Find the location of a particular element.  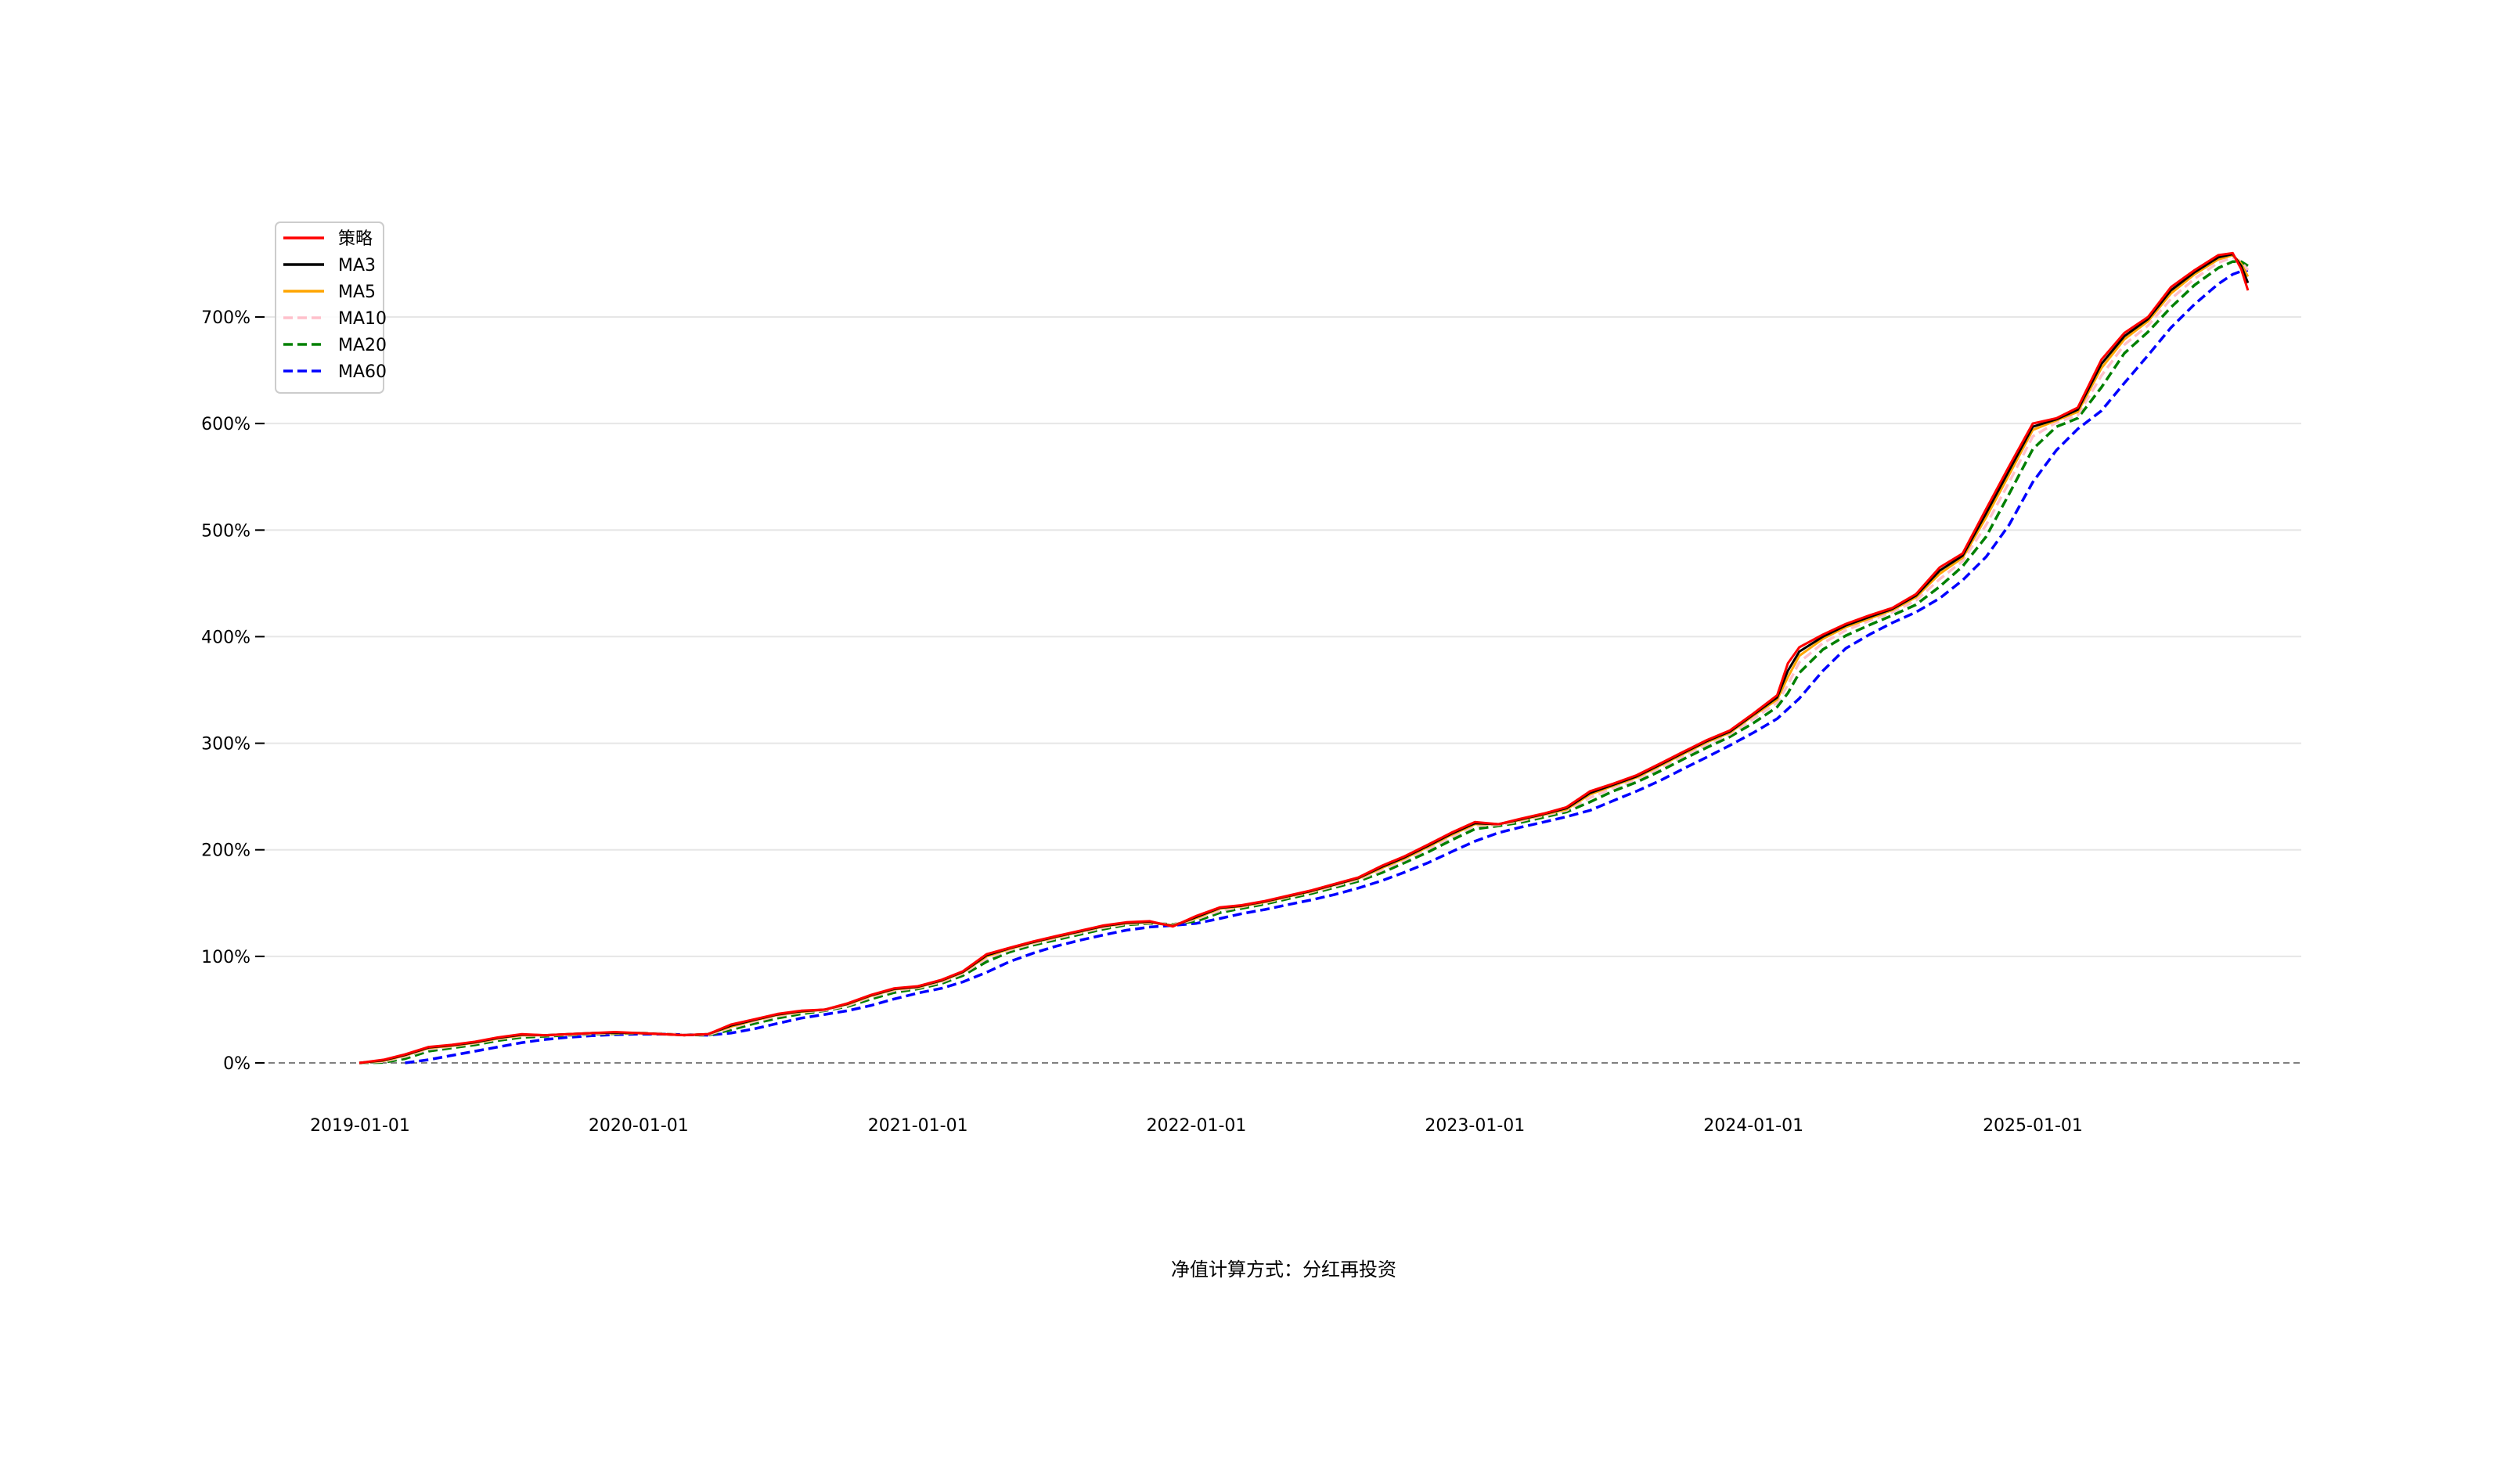

x-tick-label: 2023-01-01 is located at coordinates (1475, 1126).